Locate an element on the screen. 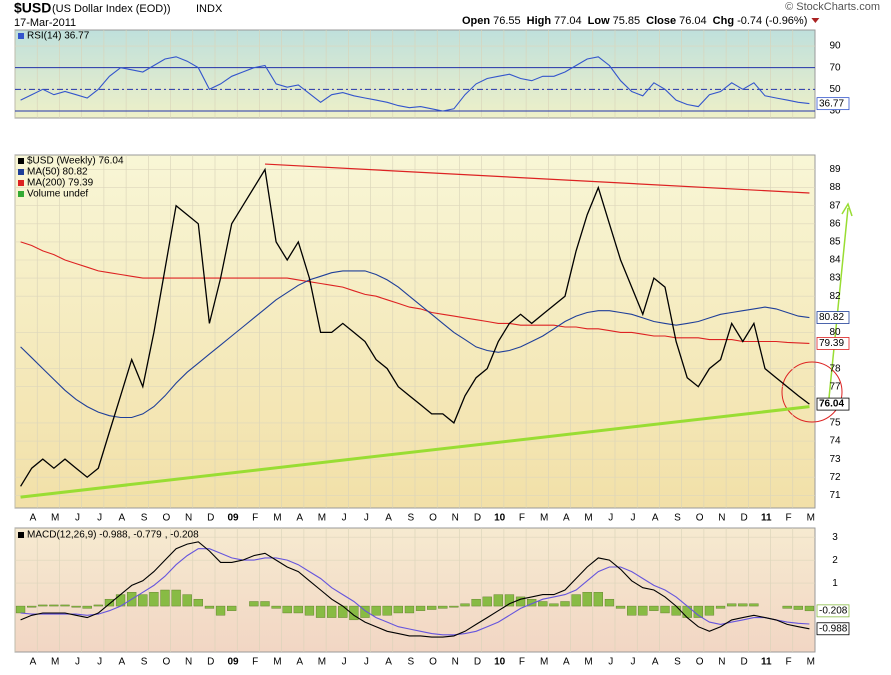  trendline is located at coordinates (537, 178).